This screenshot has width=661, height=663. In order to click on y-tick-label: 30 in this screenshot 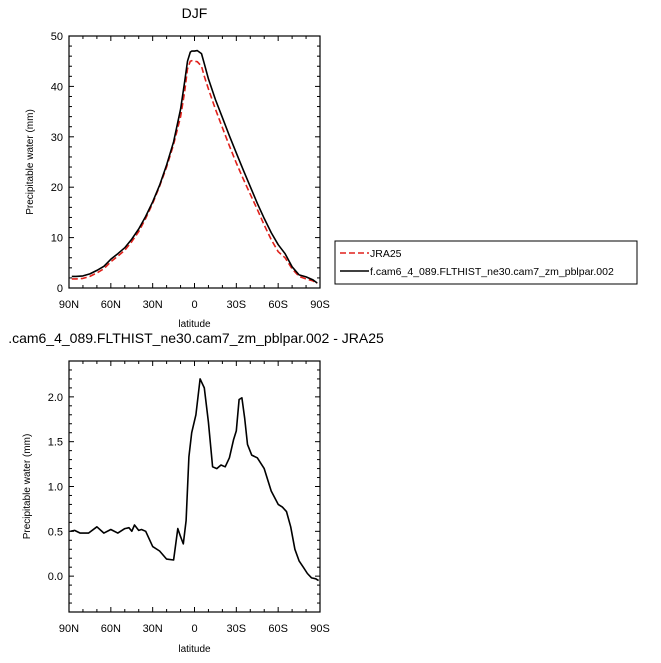, I will do `click(57, 138)`.